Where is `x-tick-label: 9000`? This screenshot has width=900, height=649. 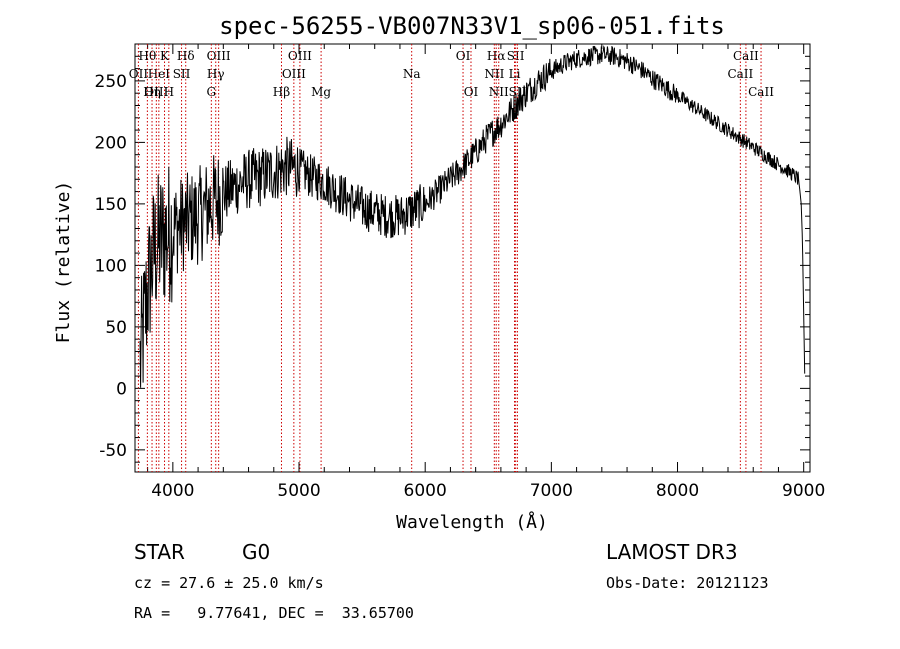
x-tick-label: 9000 is located at coordinates (803, 491).